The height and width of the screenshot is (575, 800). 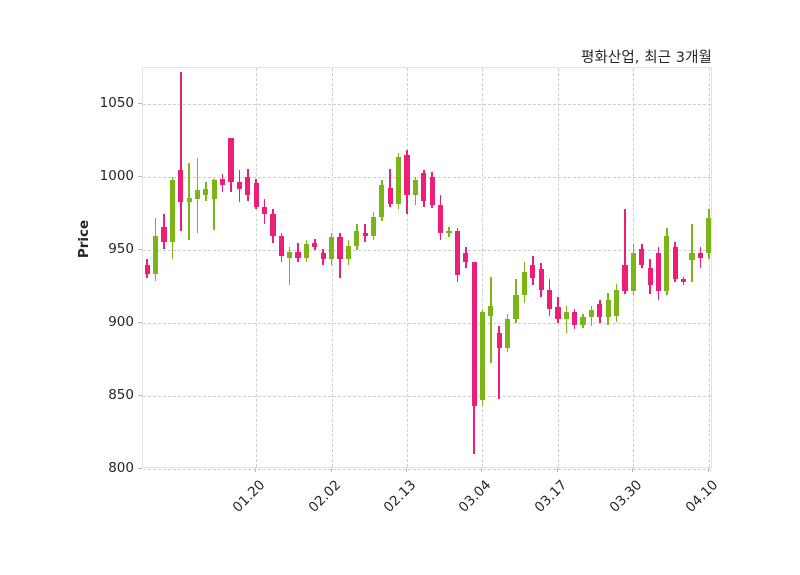 What do you see at coordinates (121, 249) in the screenshot?
I see `y-tick-label: 950` at bounding box center [121, 249].